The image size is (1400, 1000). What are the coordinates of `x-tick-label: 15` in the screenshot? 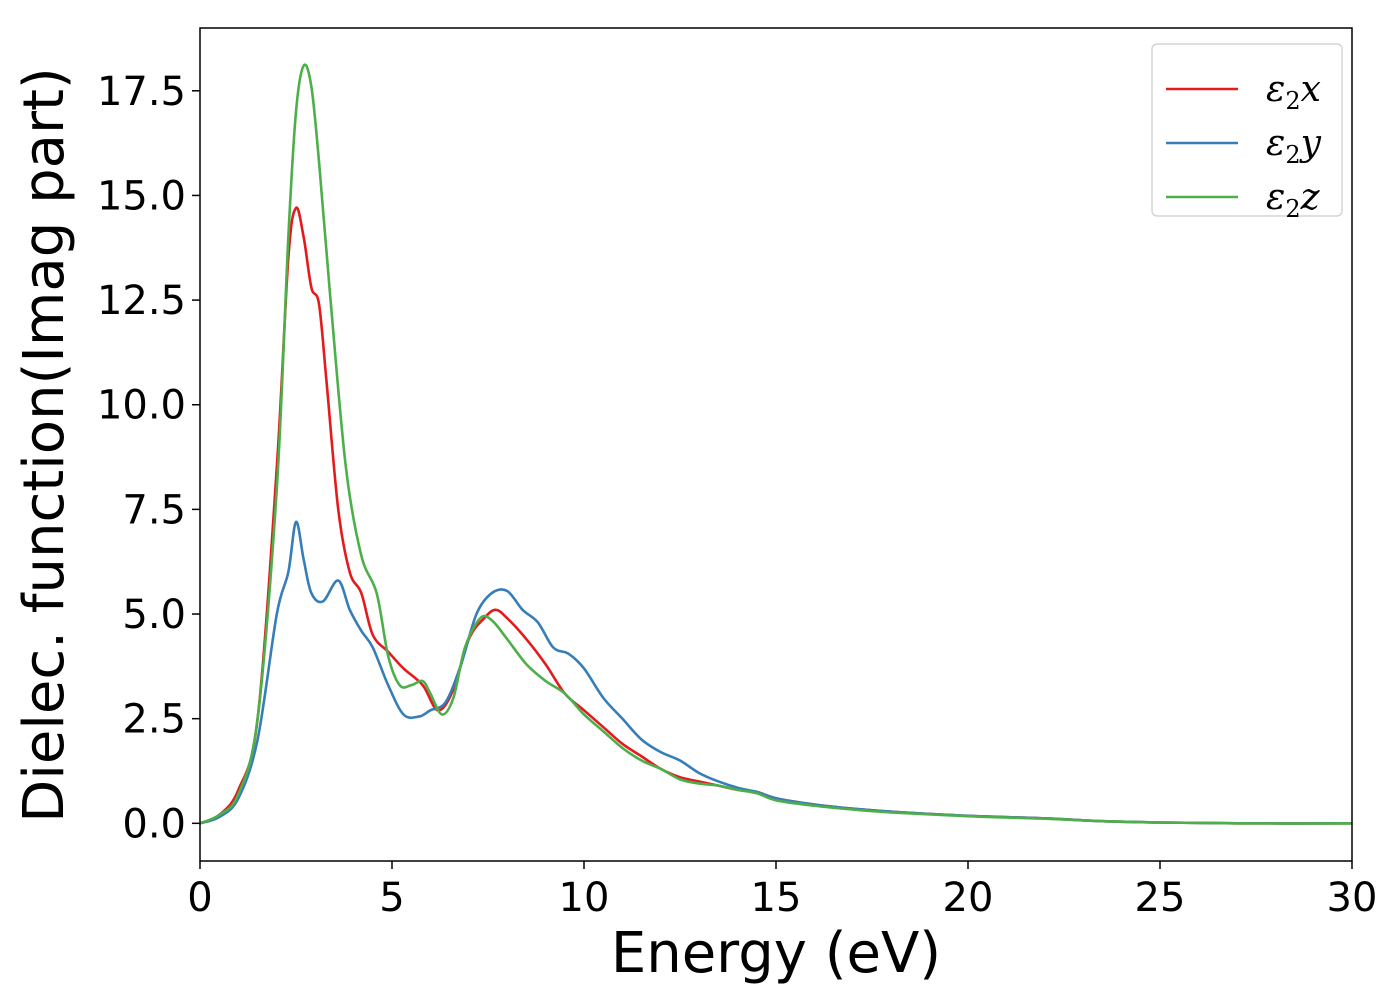 It's located at (776, 898).